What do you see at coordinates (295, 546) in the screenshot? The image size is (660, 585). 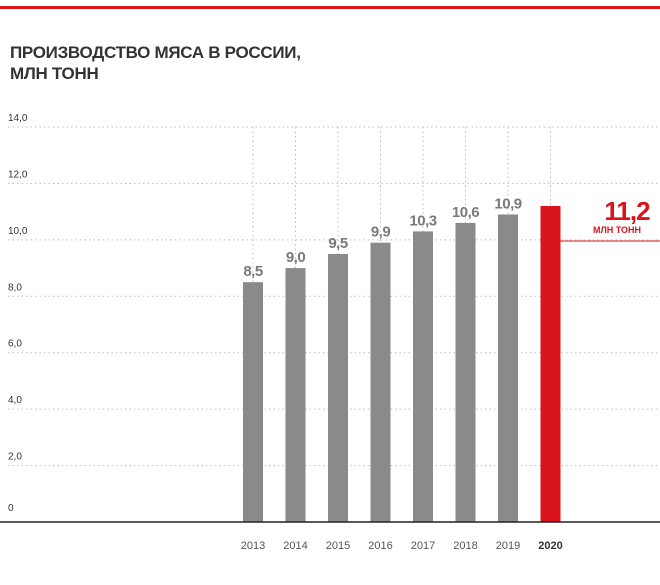 I see `x-tick-label-2014: 2014` at bounding box center [295, 546].